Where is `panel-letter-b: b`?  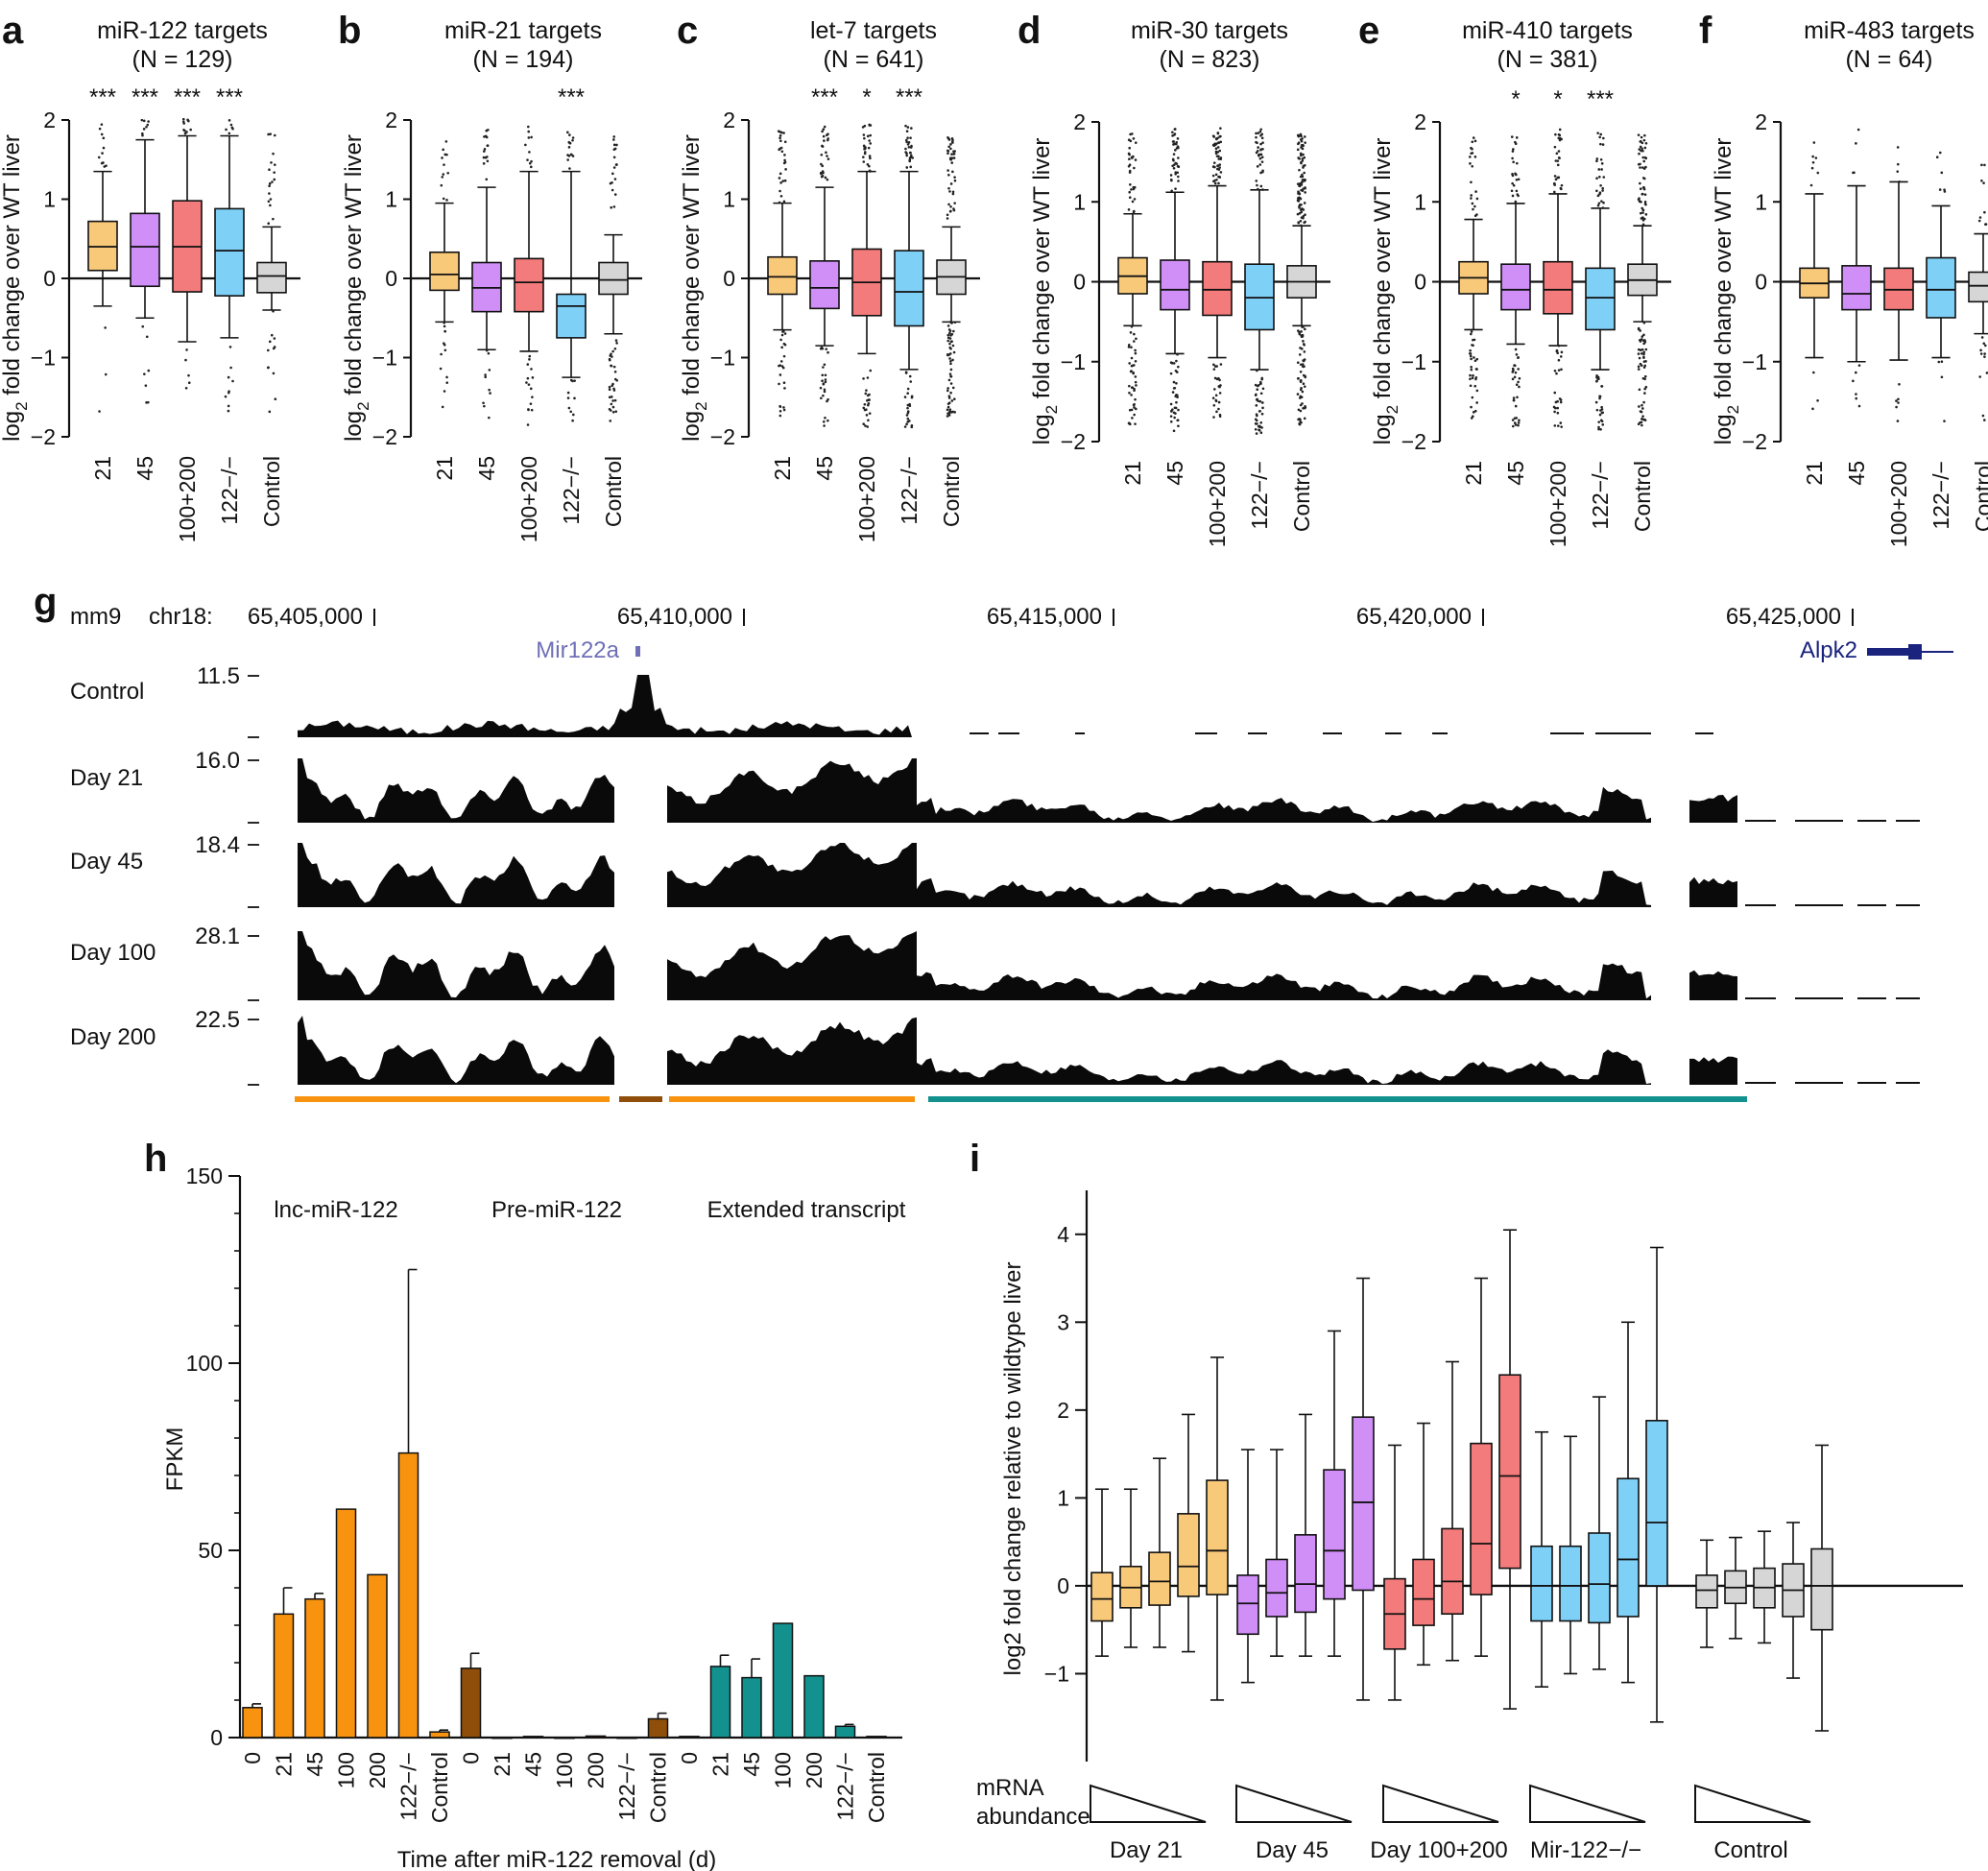 panel-letter-b: b is located at coordinates (350, 31).